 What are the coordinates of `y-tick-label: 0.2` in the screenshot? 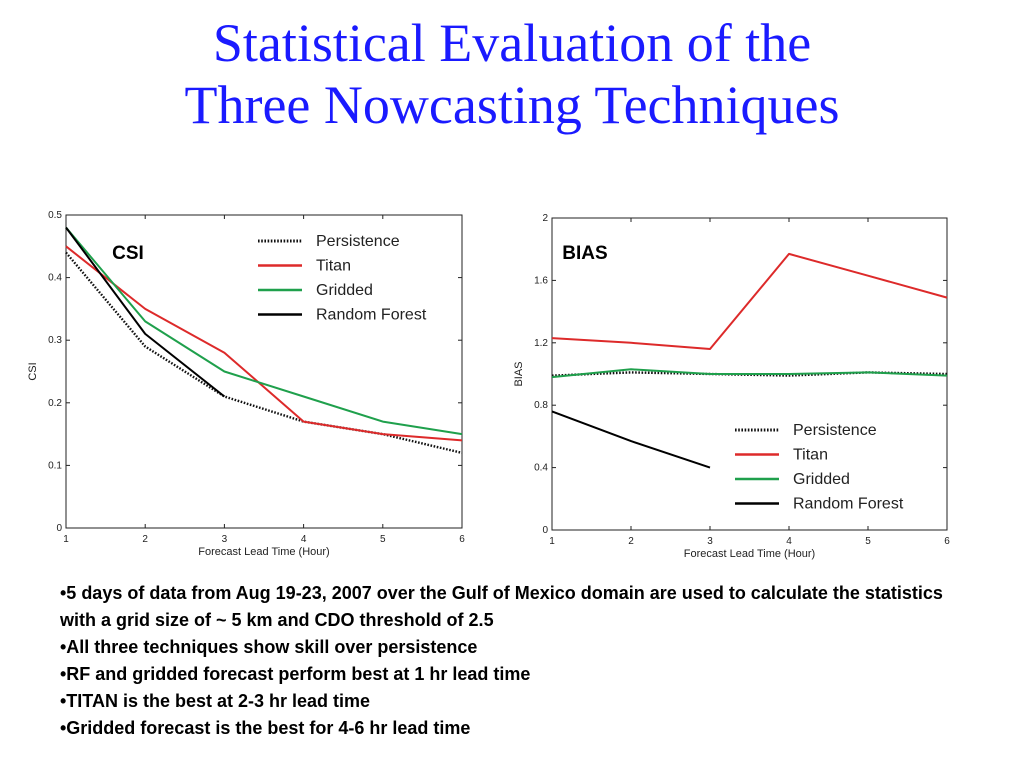 It's located at (55, 403).